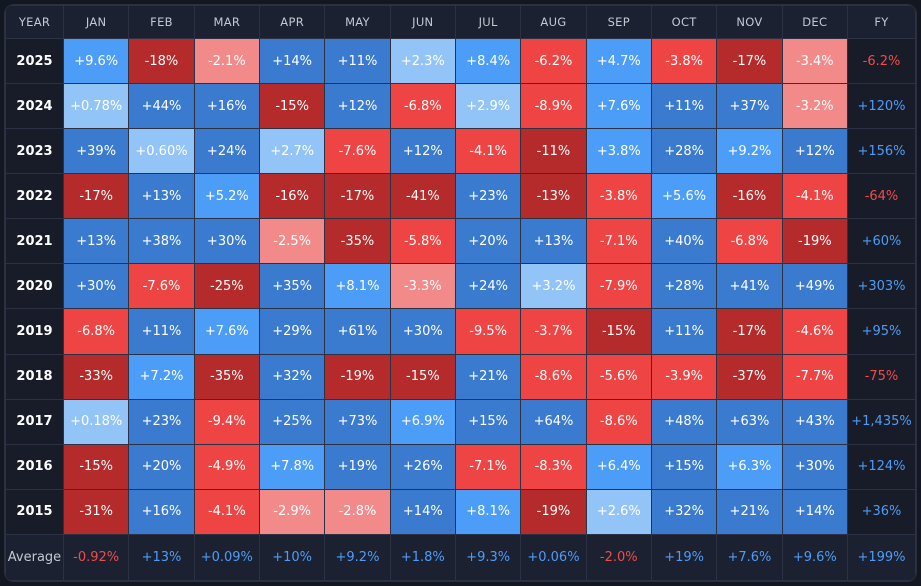  I want to click on fy-cell: -6.2%, so click(881, 61).